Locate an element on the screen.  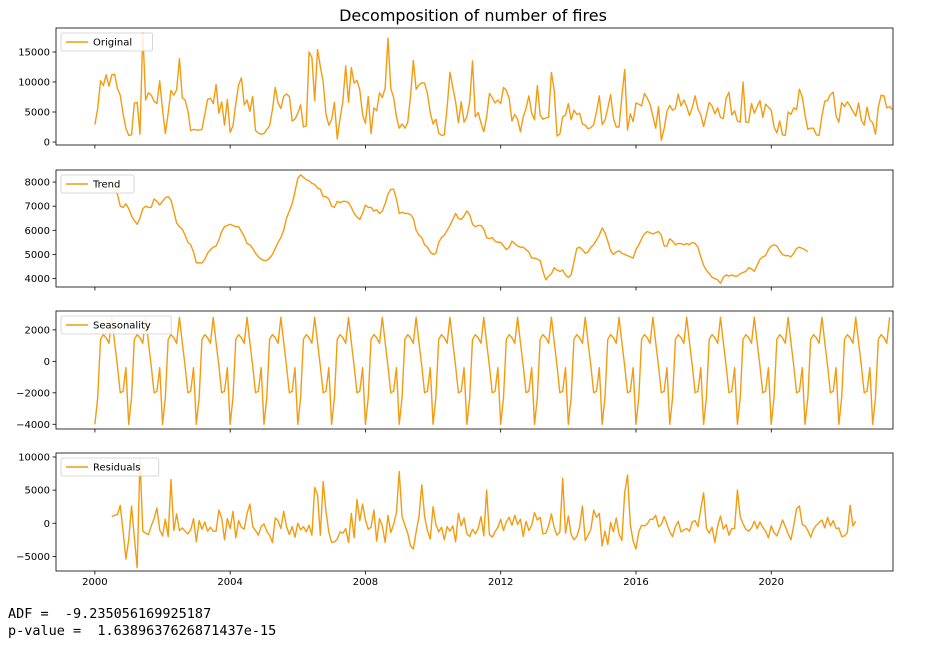
series-line-seasonality is located at coordinates (492, 370).